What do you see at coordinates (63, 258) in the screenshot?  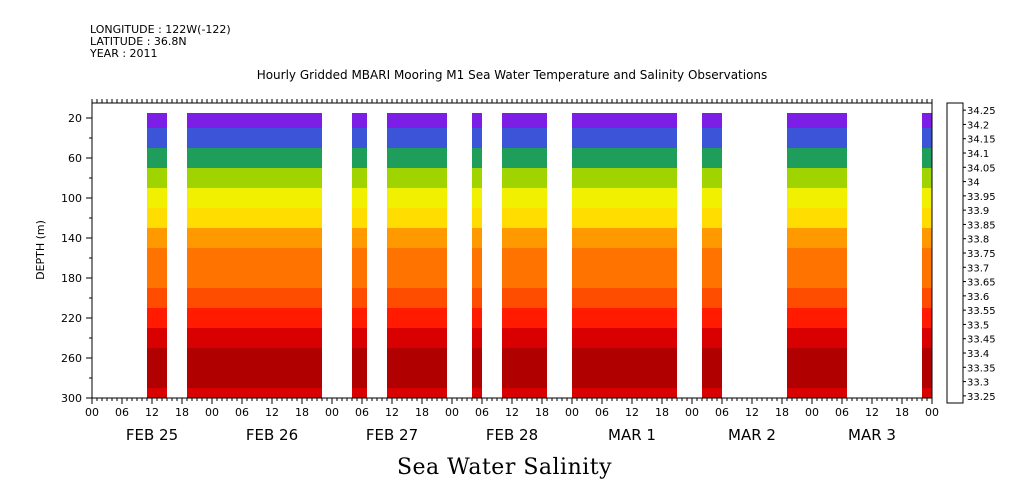 I see `y-axis: 20 60 100 140 180 220 260 300 DEPTH (m)` at bounding box center [63, 258].